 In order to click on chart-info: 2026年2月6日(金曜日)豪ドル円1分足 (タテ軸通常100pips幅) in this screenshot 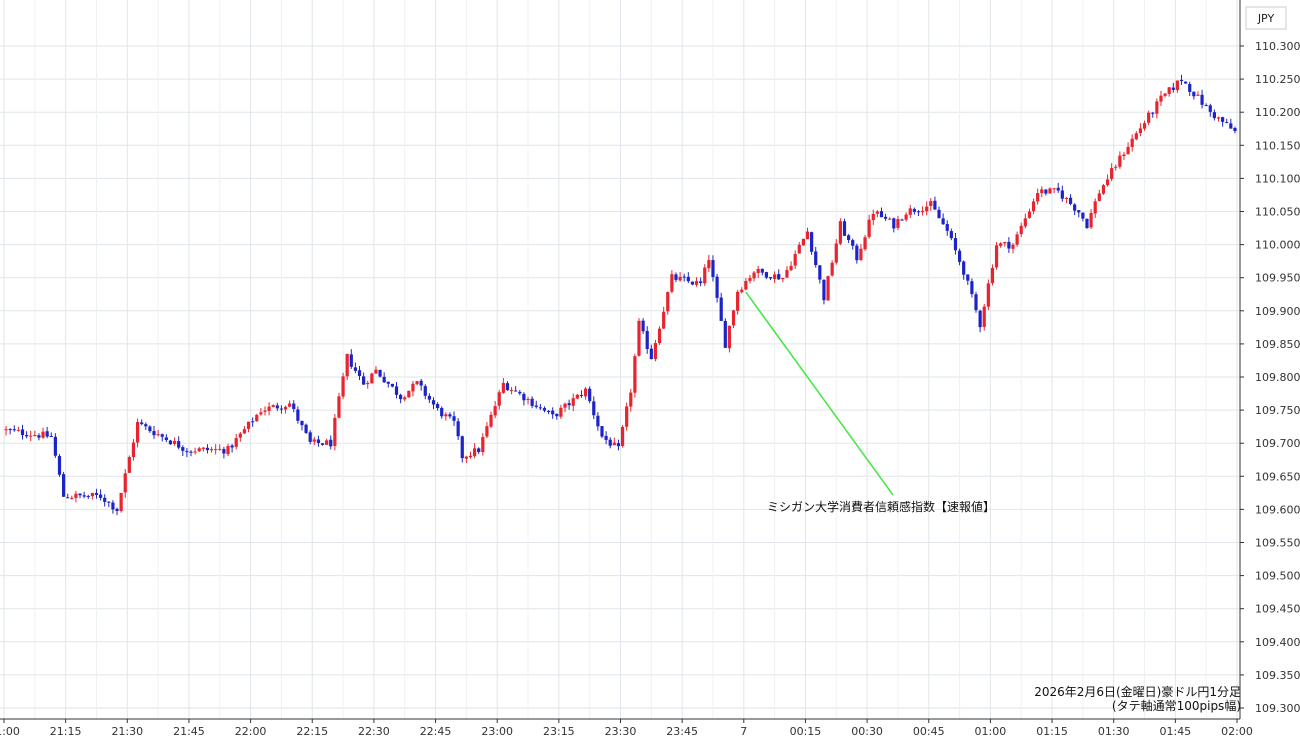, I will do `click(1137, 698)`.